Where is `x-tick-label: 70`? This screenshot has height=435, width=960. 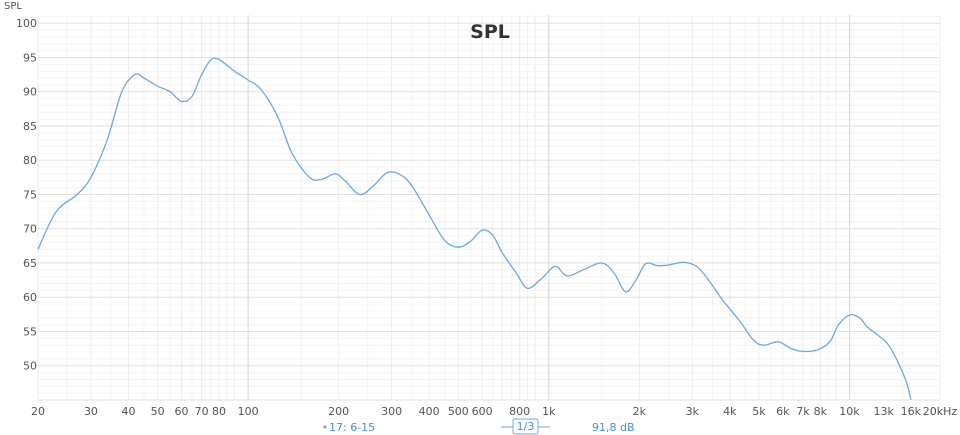 x-tick-label: 70 is located at coordinates (202, 411).